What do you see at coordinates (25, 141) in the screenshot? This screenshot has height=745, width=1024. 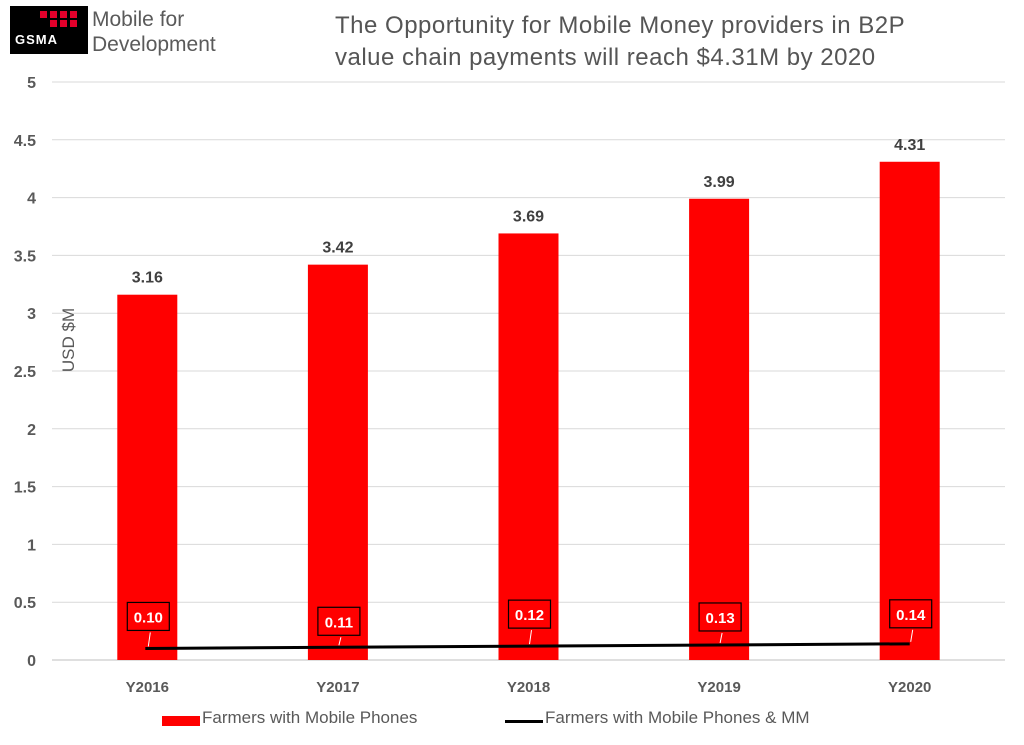 I see `y-tick-label: 4.5` at bounding box center [25, 141].